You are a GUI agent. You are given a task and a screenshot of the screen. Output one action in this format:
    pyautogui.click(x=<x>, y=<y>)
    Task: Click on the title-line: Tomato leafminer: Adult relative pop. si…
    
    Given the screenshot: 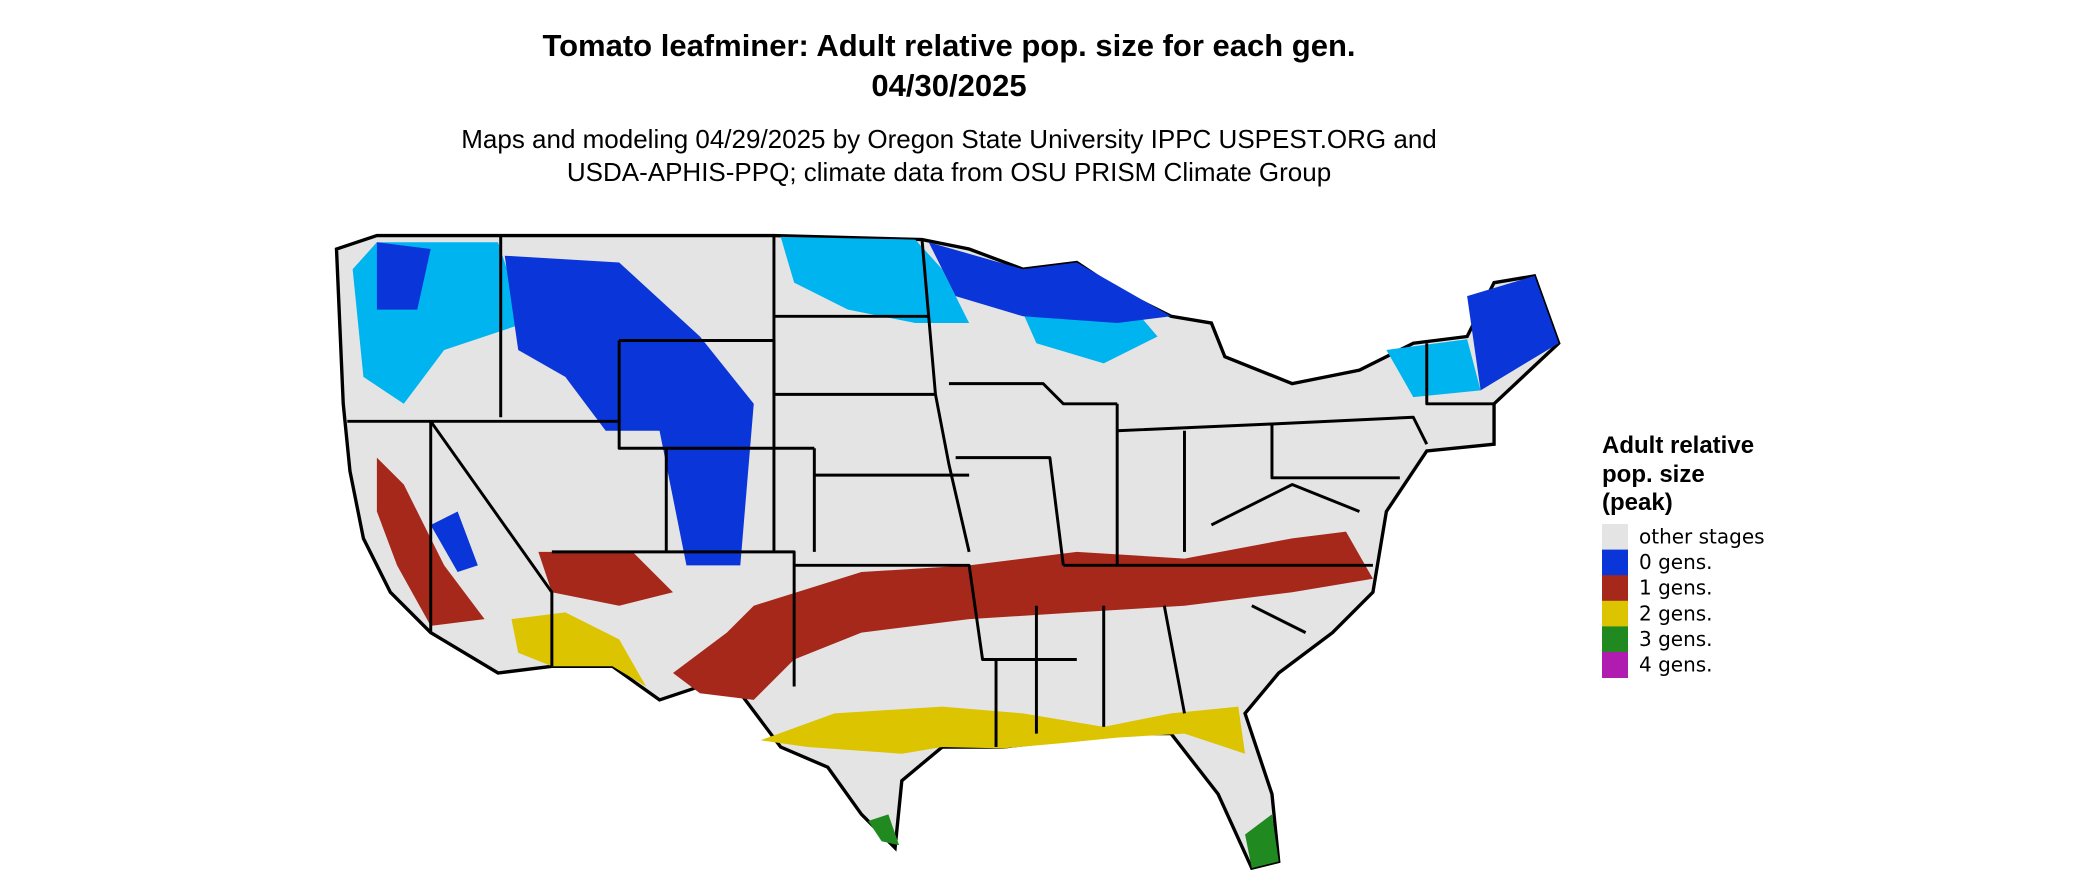 What is the action you would take?
    pyautogui.click(x=948, y=45)
    